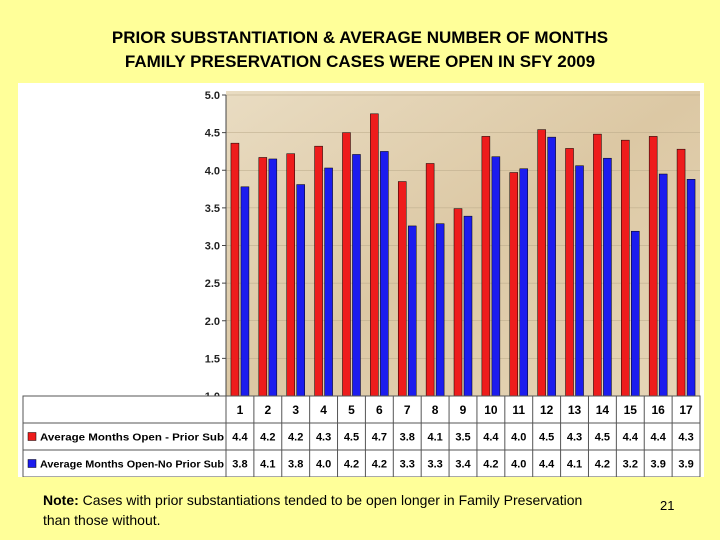 The image size is (720, 540). I want to click on x-category-label: 10, so click(491, 410).